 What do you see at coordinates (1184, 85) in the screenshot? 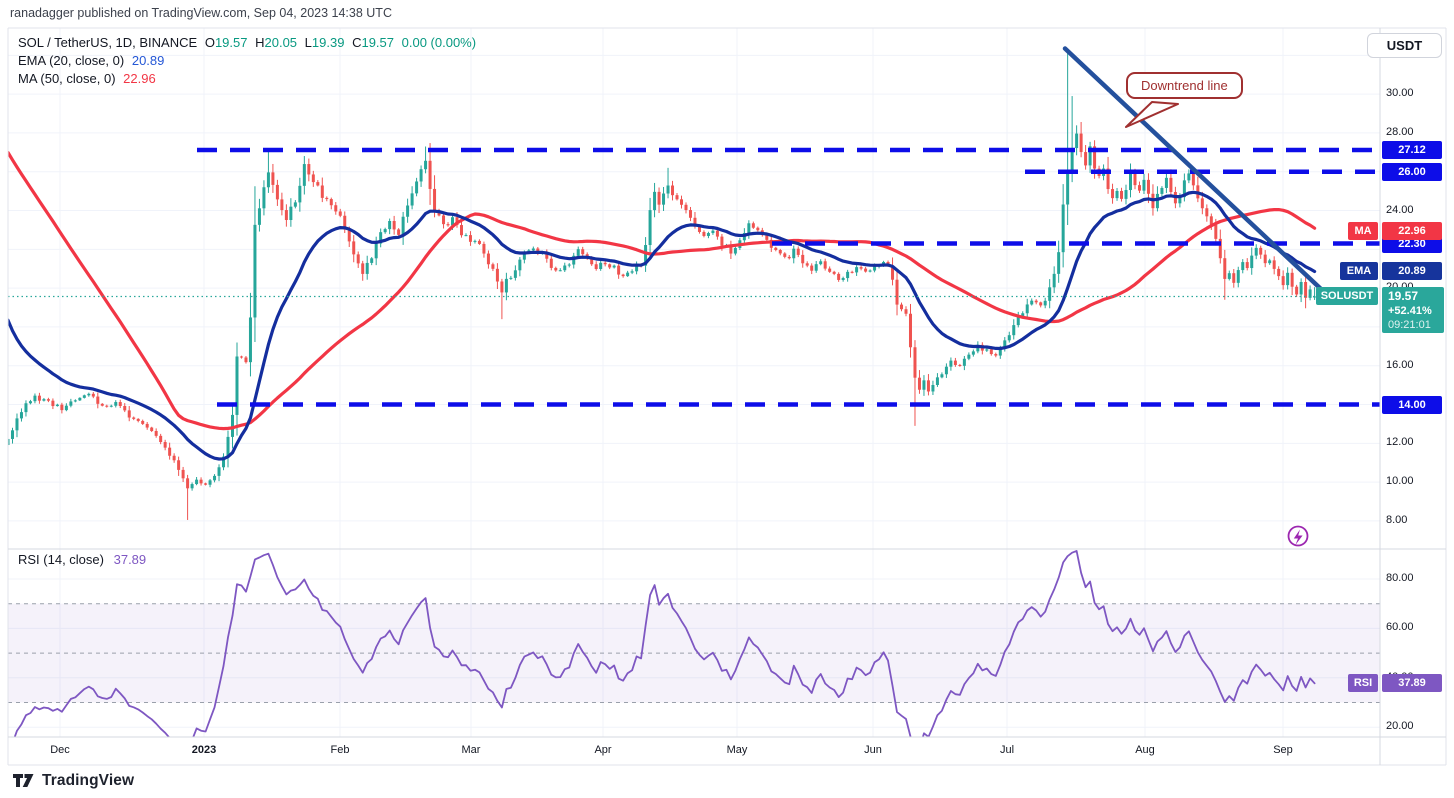
I see `downtrend-callout: Downtrend line` at bounding box center [1184, 85].